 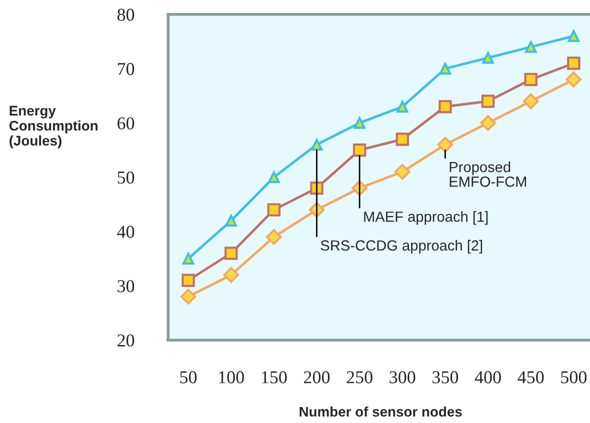 I want to click on y-tick-label: 70, so click(x=126, y=69).